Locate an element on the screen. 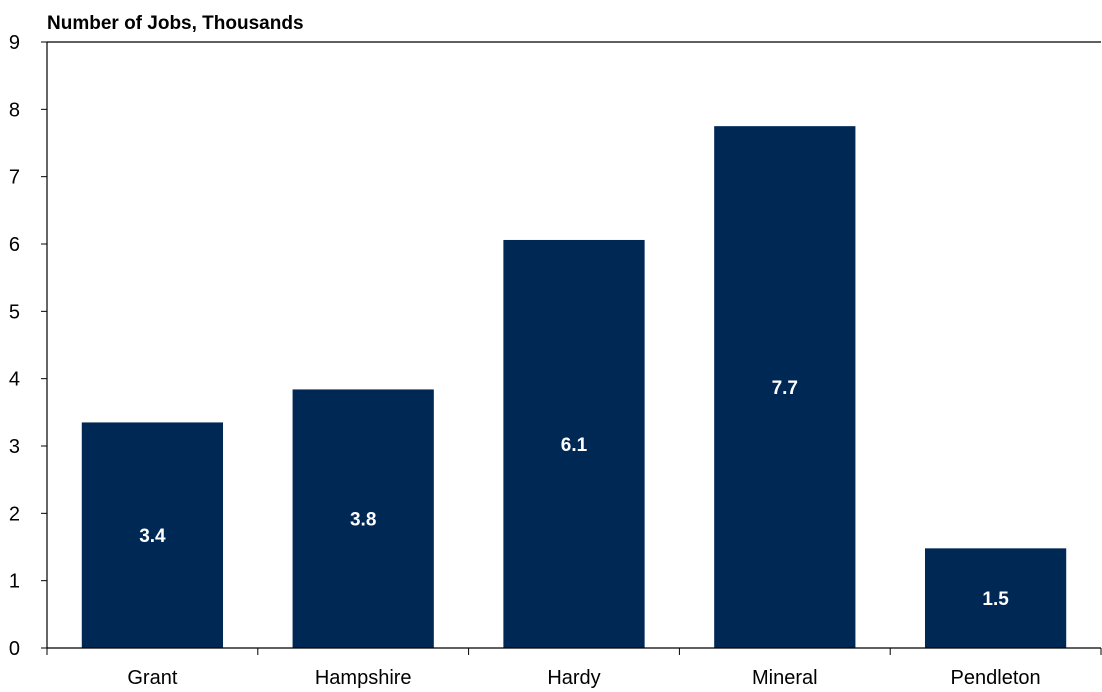  y-tick-label: 0 is located at coordinates (14, 649).